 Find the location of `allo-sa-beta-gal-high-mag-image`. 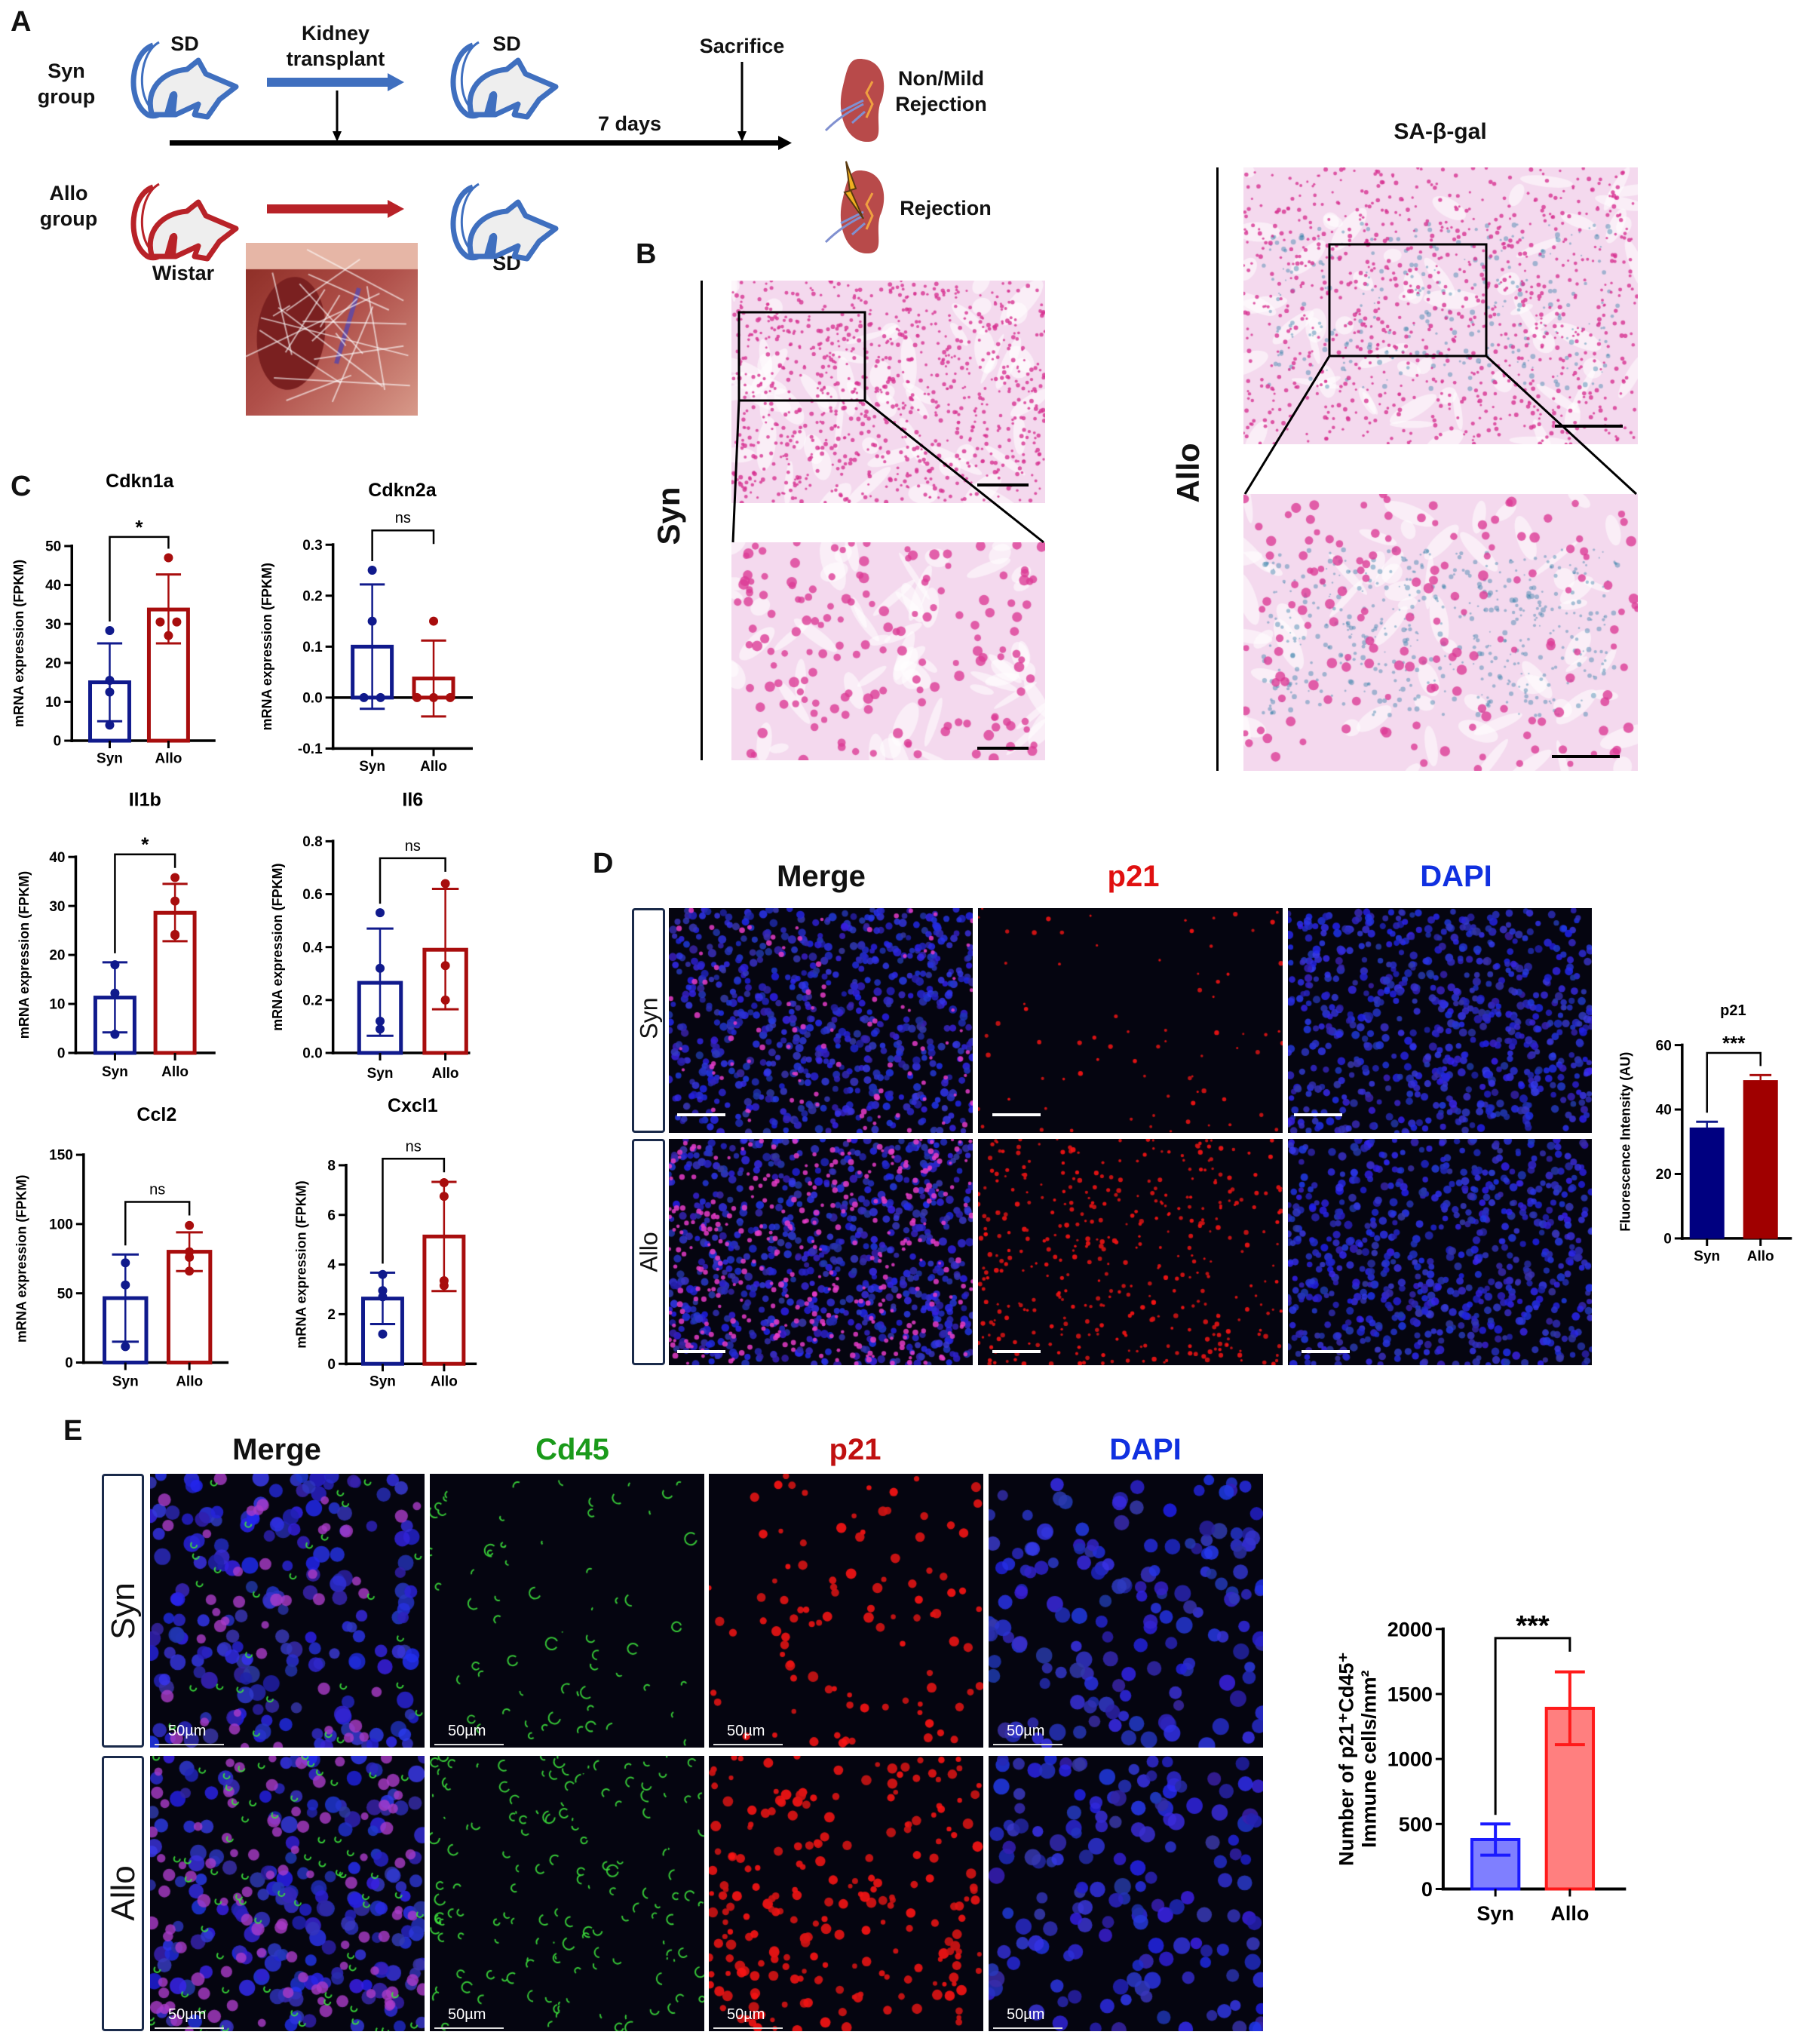

allo-sa-beta-gal-high-mag-image is located at coordinates (1441, 632).